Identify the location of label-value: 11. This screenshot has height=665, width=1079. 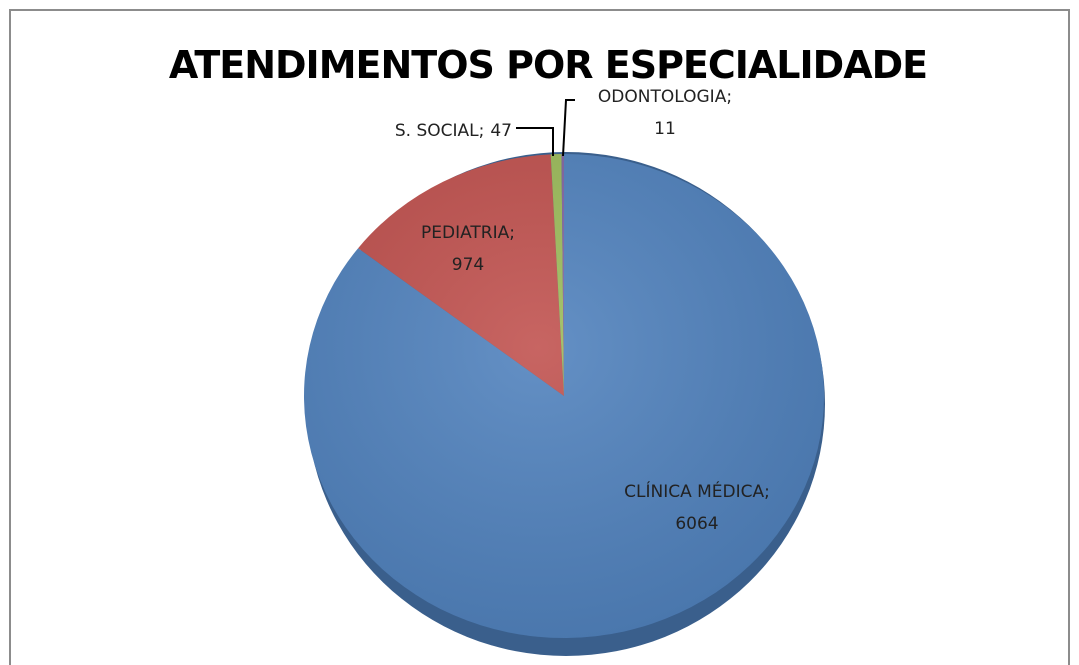
(665, 129).